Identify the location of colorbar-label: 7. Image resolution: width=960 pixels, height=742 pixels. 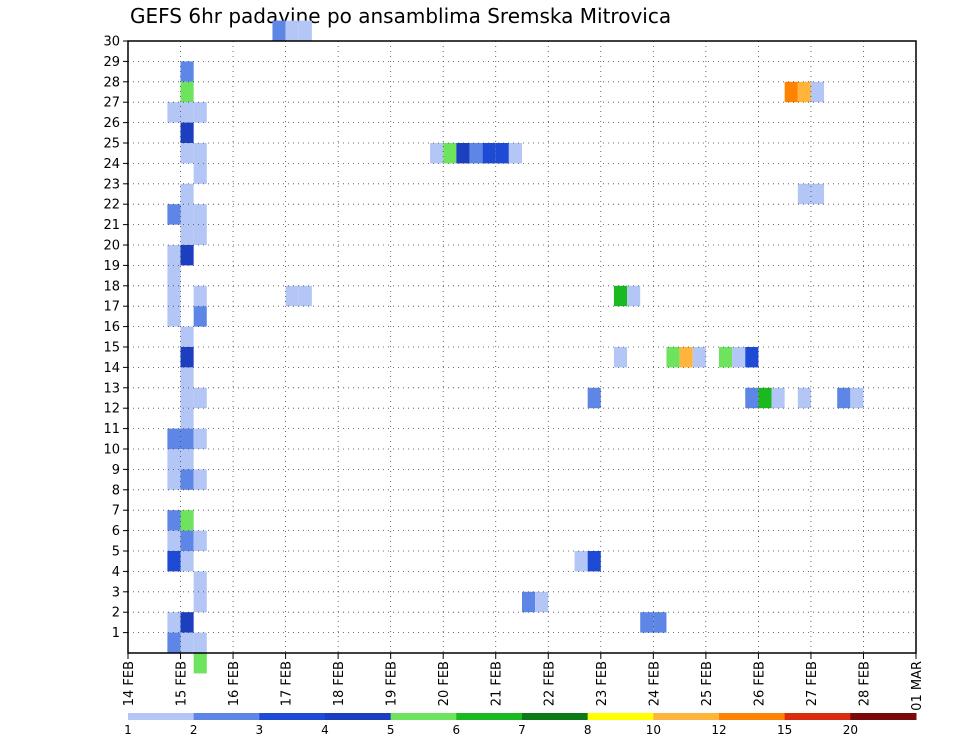
(522, 730).